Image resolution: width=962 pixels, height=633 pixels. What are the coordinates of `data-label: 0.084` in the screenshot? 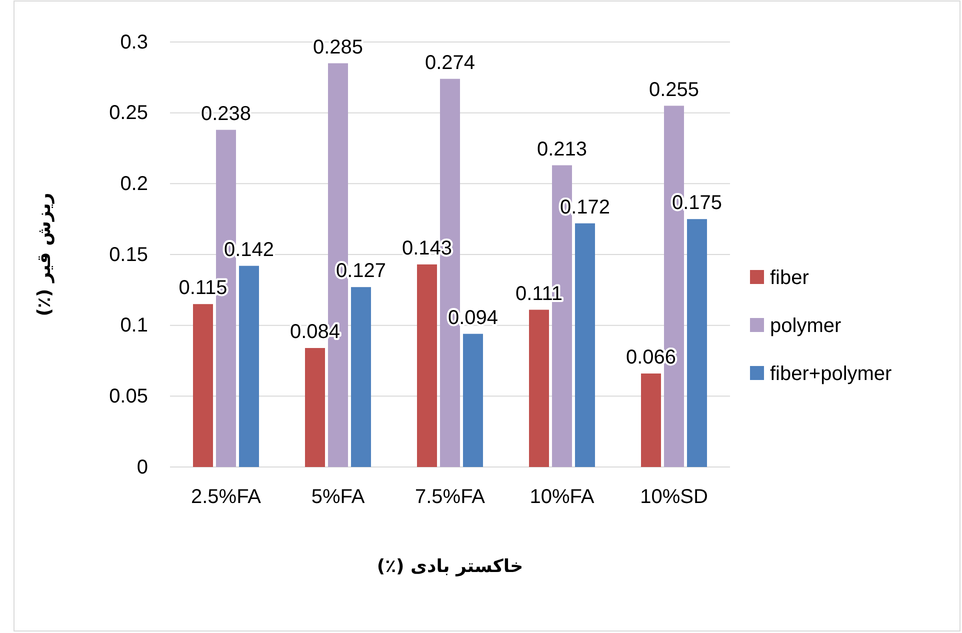 It's located at (315, 332).